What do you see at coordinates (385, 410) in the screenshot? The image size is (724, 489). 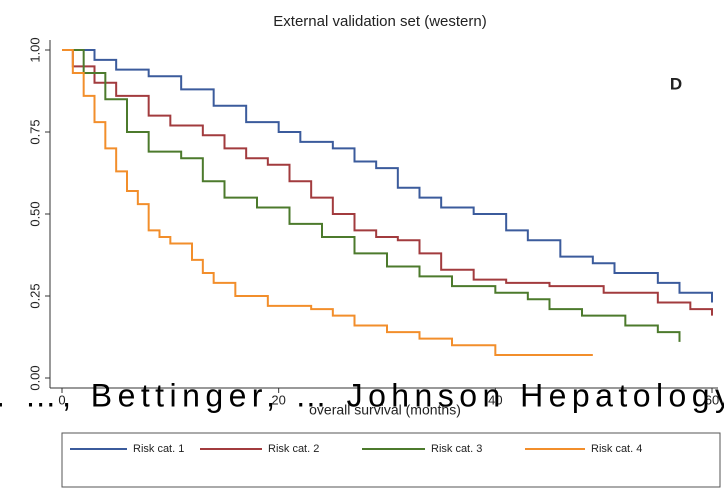 I see `x-axis-label: overall survival (months)` at bounding box center [385, 410].